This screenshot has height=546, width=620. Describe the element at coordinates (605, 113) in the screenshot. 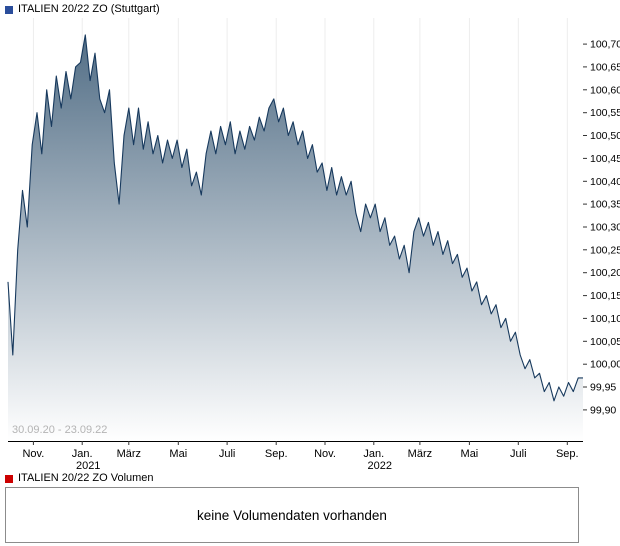

I see `svg-text: 100,55` at that location.